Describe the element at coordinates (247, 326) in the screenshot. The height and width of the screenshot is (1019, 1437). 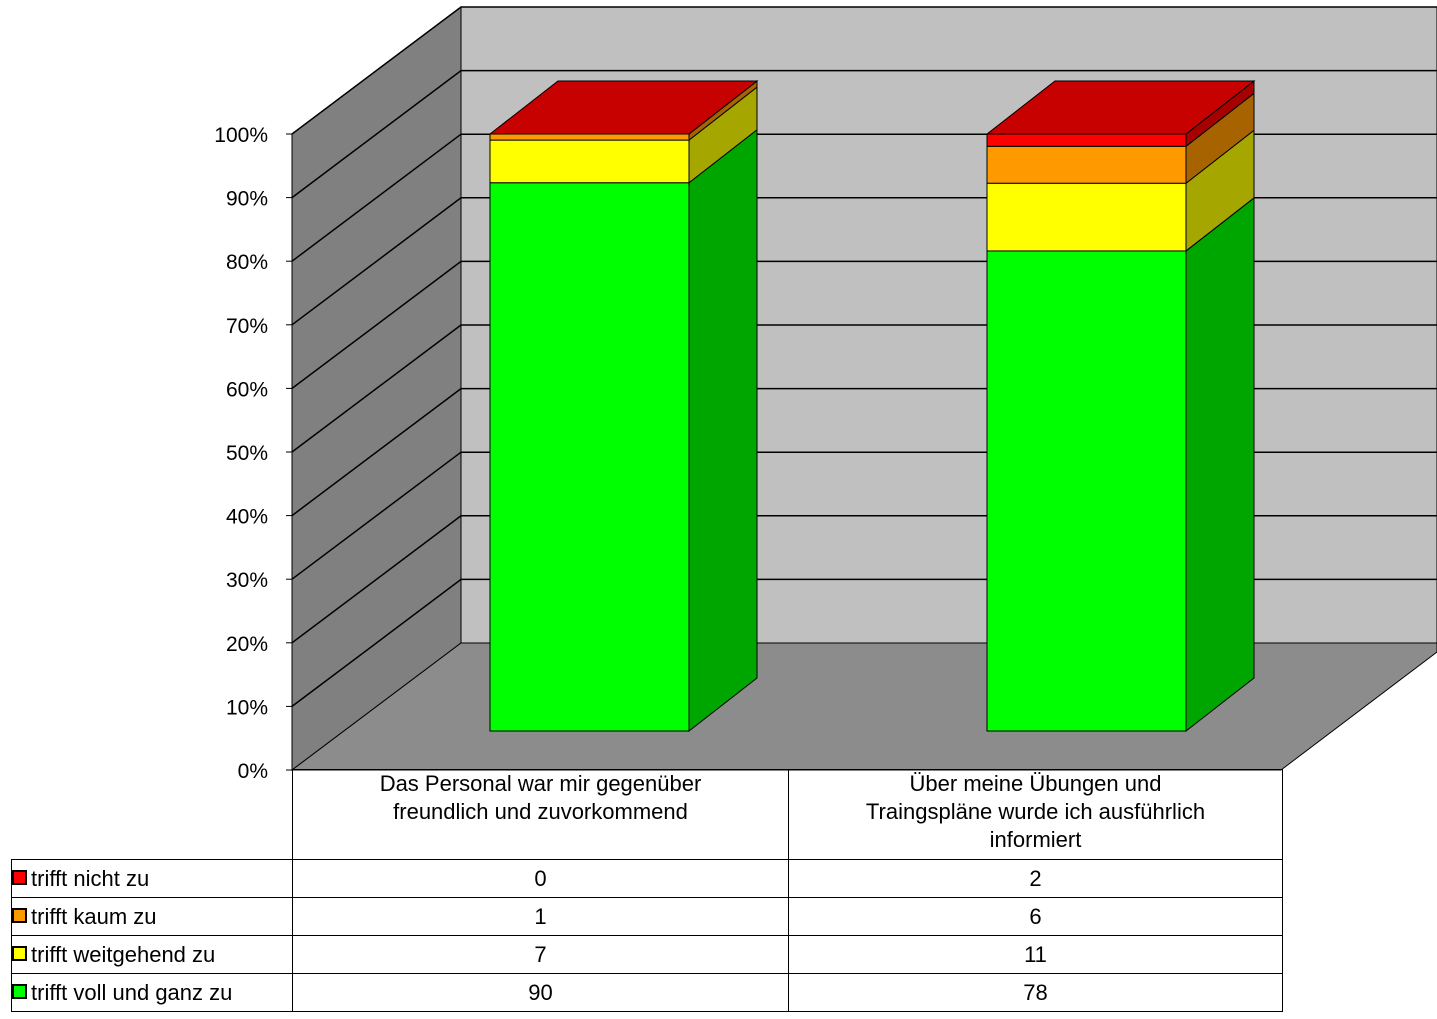
I see `y-tick-label: 70%` at that location.